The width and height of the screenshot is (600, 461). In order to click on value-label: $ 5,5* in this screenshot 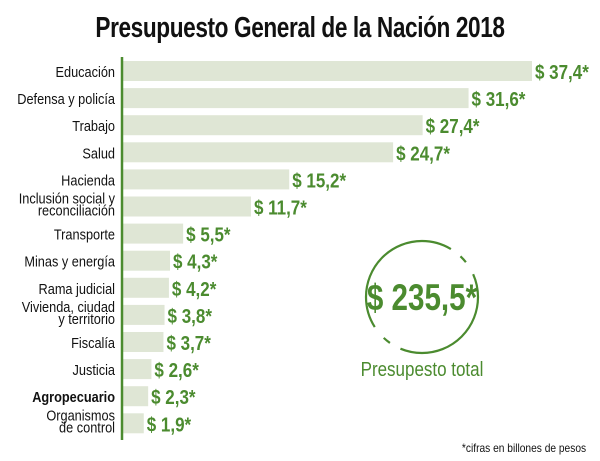, I will do `click(208, 234)`.